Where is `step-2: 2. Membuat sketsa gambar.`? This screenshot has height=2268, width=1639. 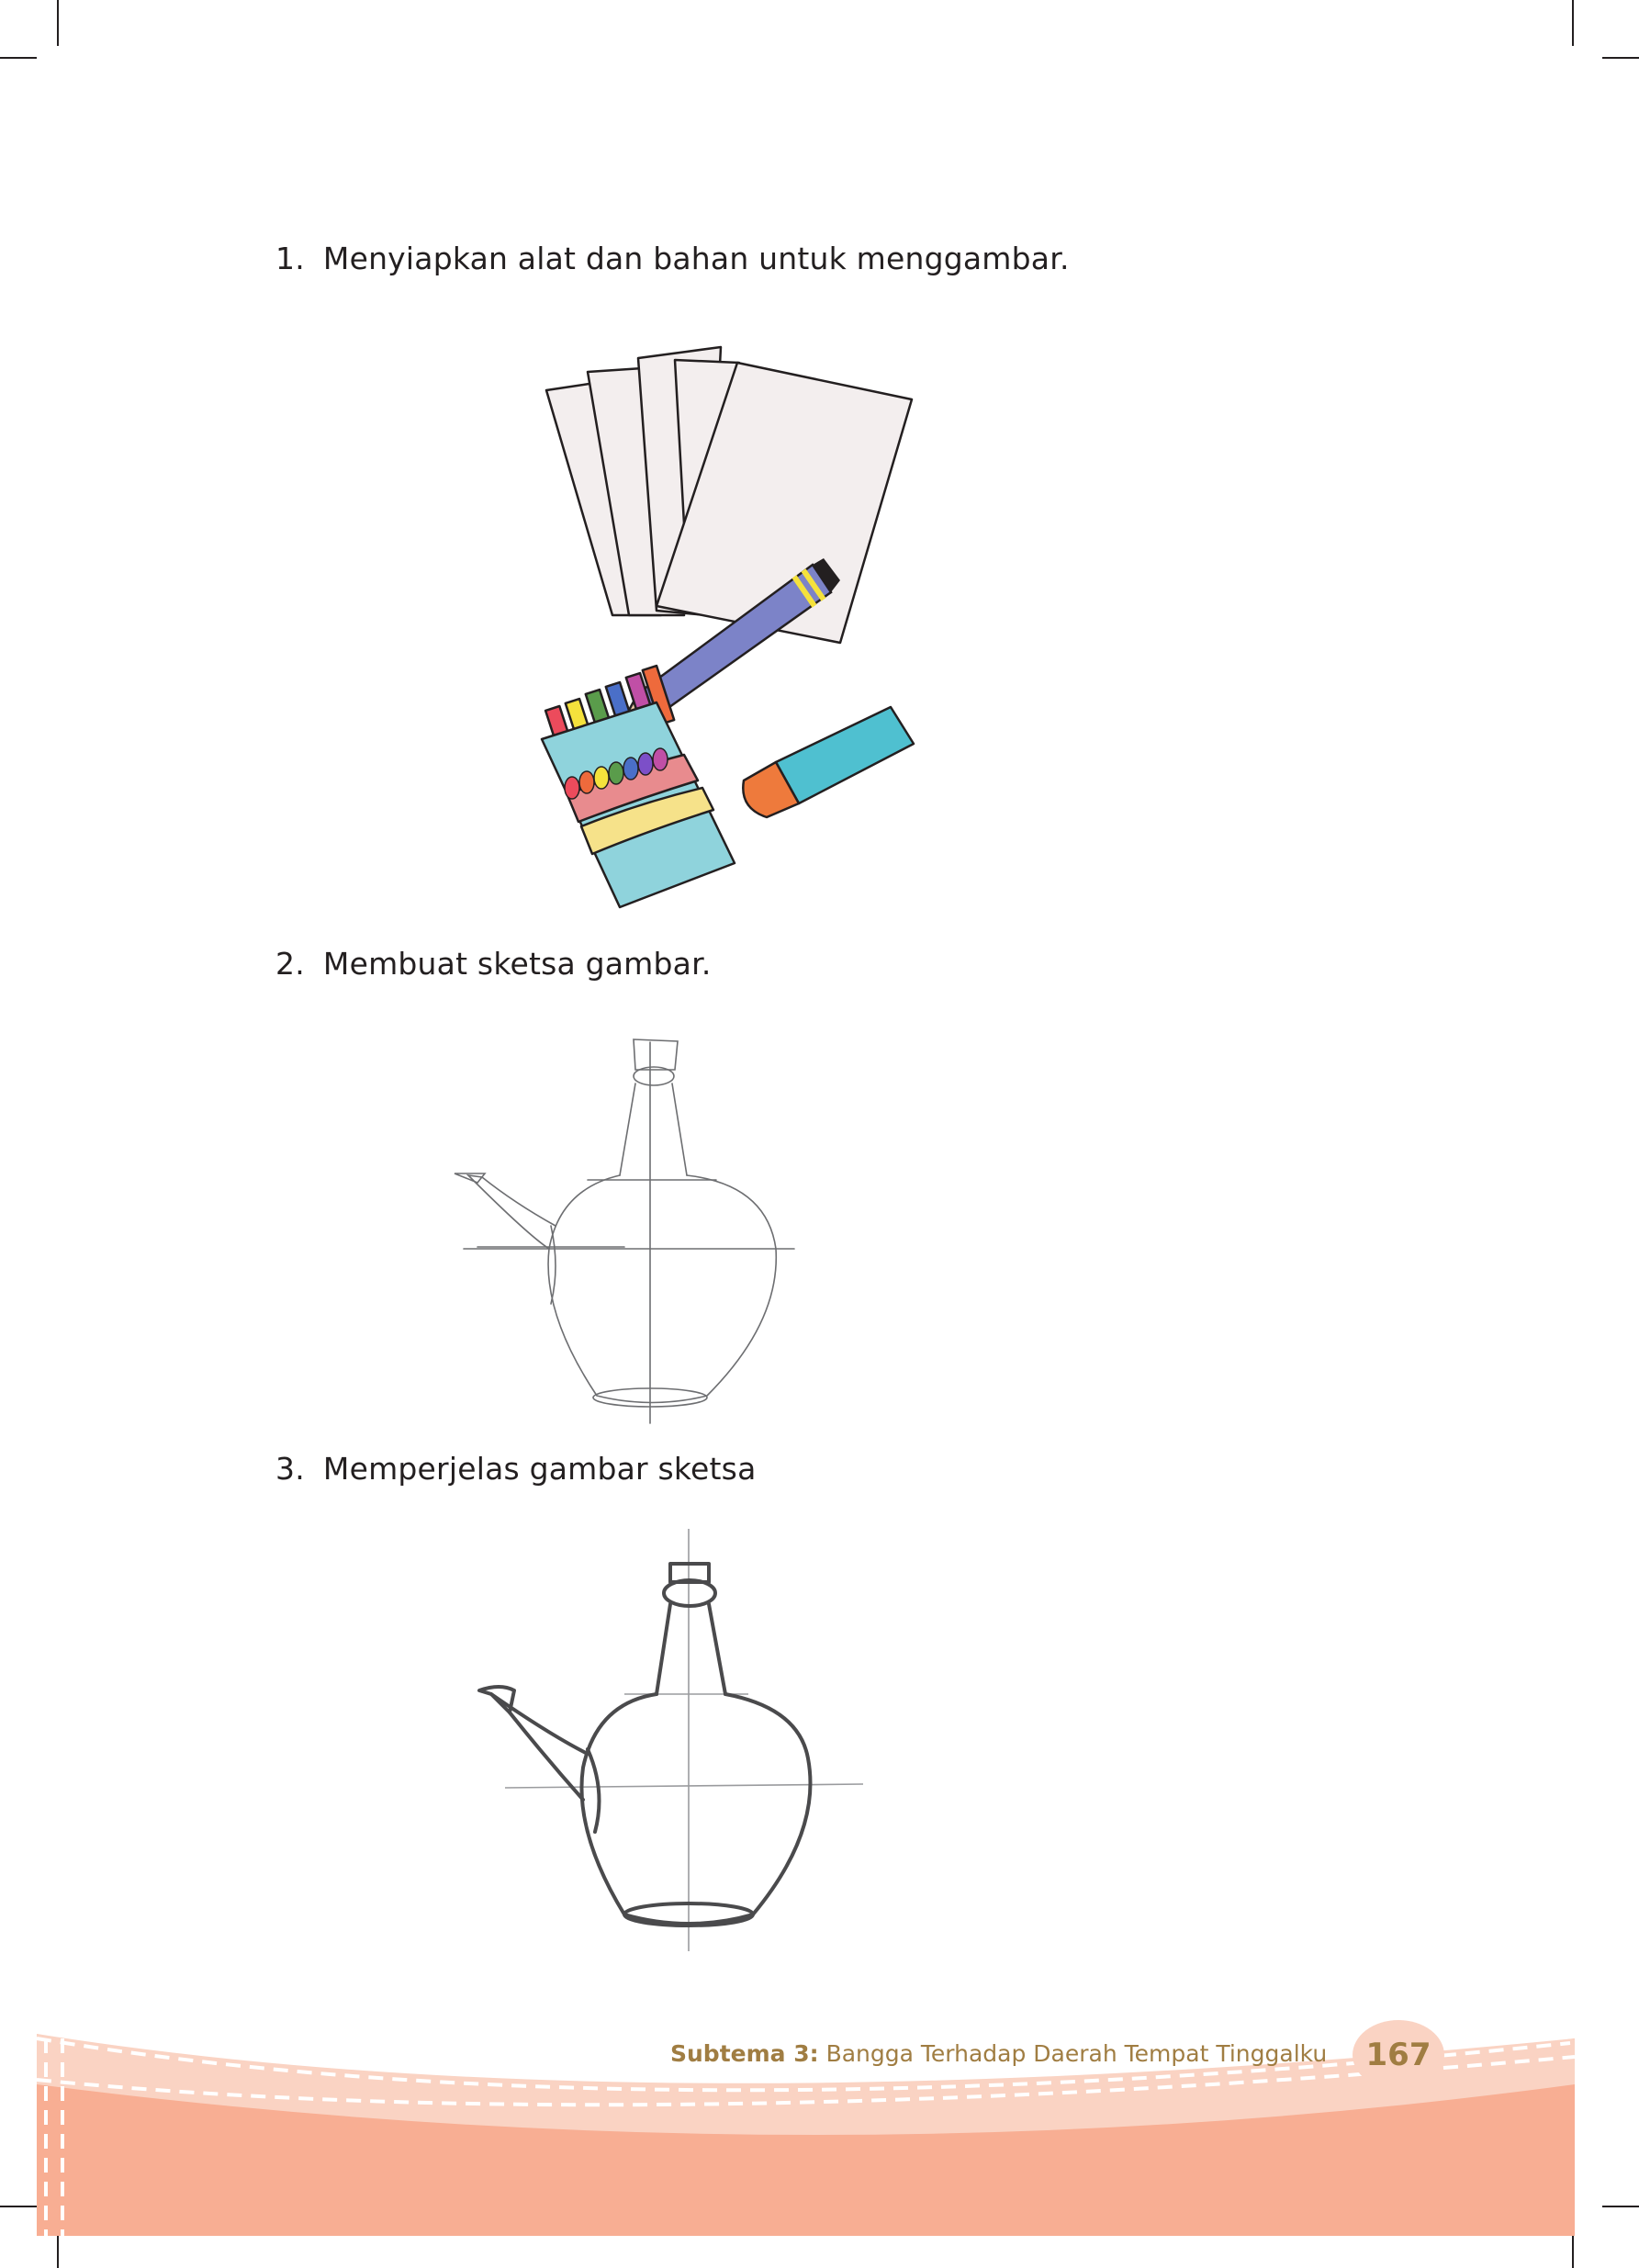
step-2: 2. Membuat sketsa gambar. is located at coordinates (493, 964).